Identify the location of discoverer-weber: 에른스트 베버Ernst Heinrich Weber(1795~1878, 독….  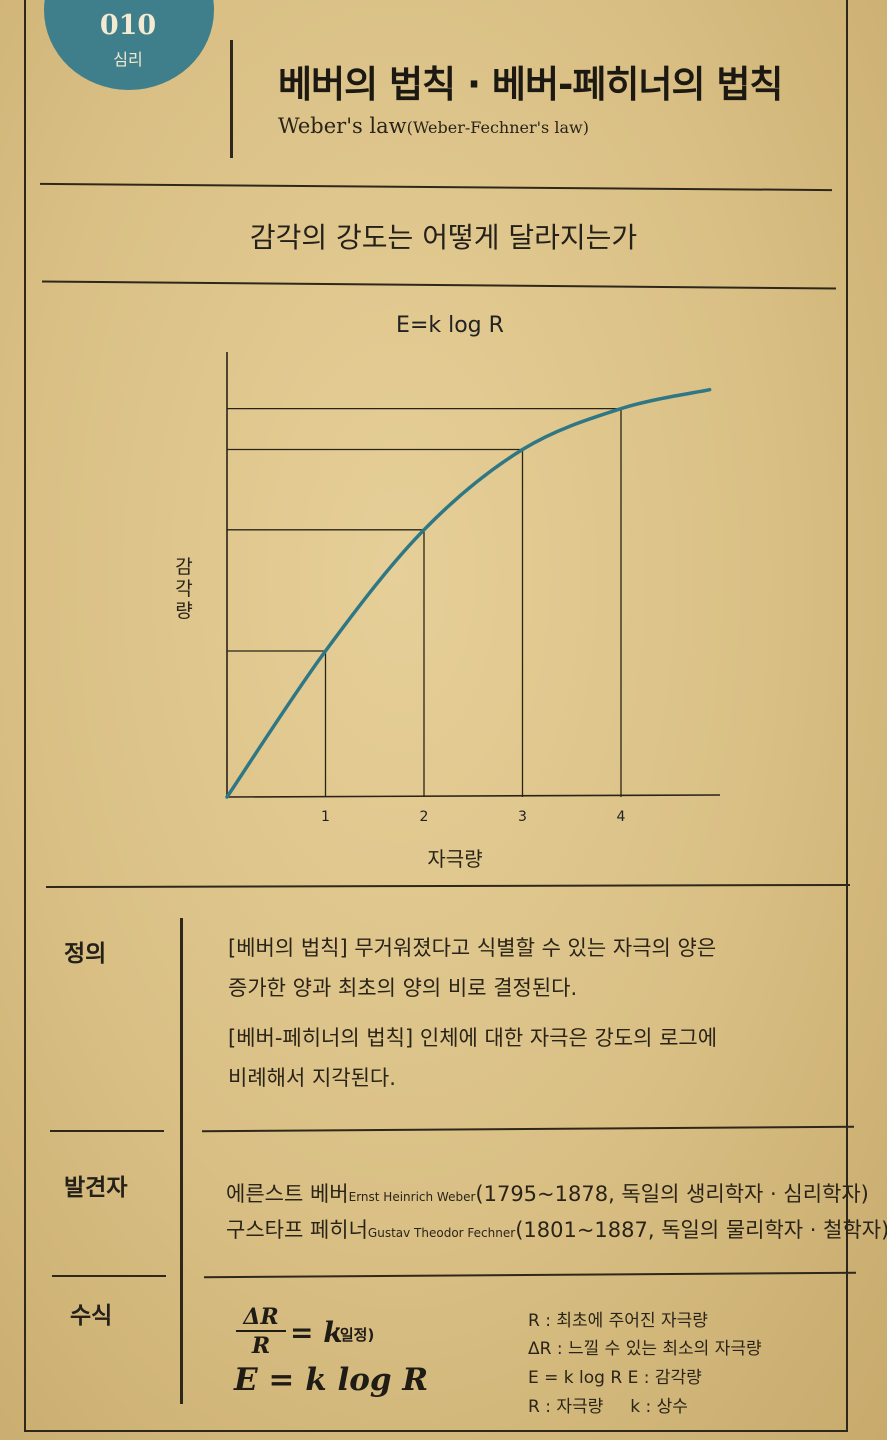
(547, 1193).